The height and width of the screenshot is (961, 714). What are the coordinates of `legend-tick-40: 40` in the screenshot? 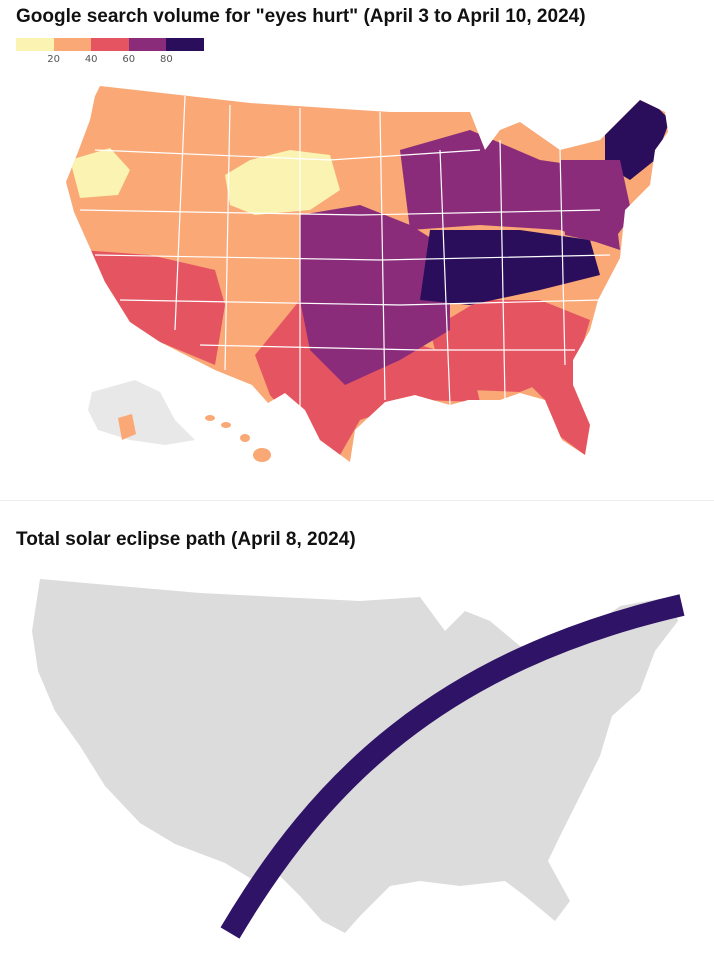 It's located at (91, 59).